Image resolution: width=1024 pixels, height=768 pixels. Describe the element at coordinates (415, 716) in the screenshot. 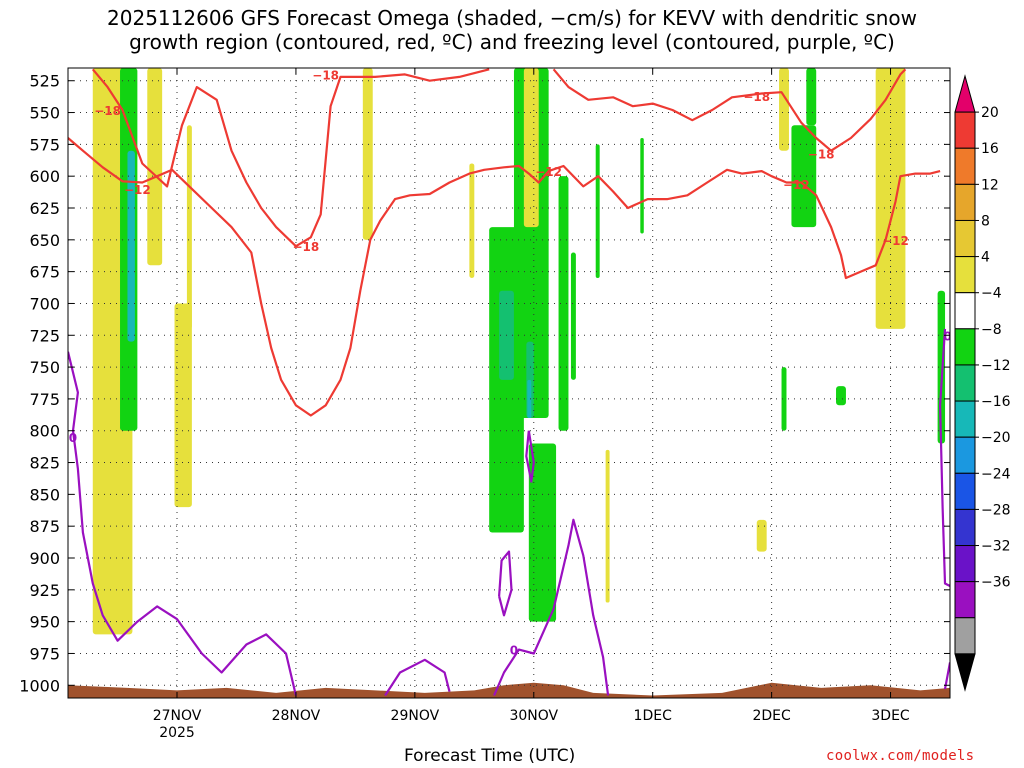

I see `x-tick-label: 29NOV` at that location.